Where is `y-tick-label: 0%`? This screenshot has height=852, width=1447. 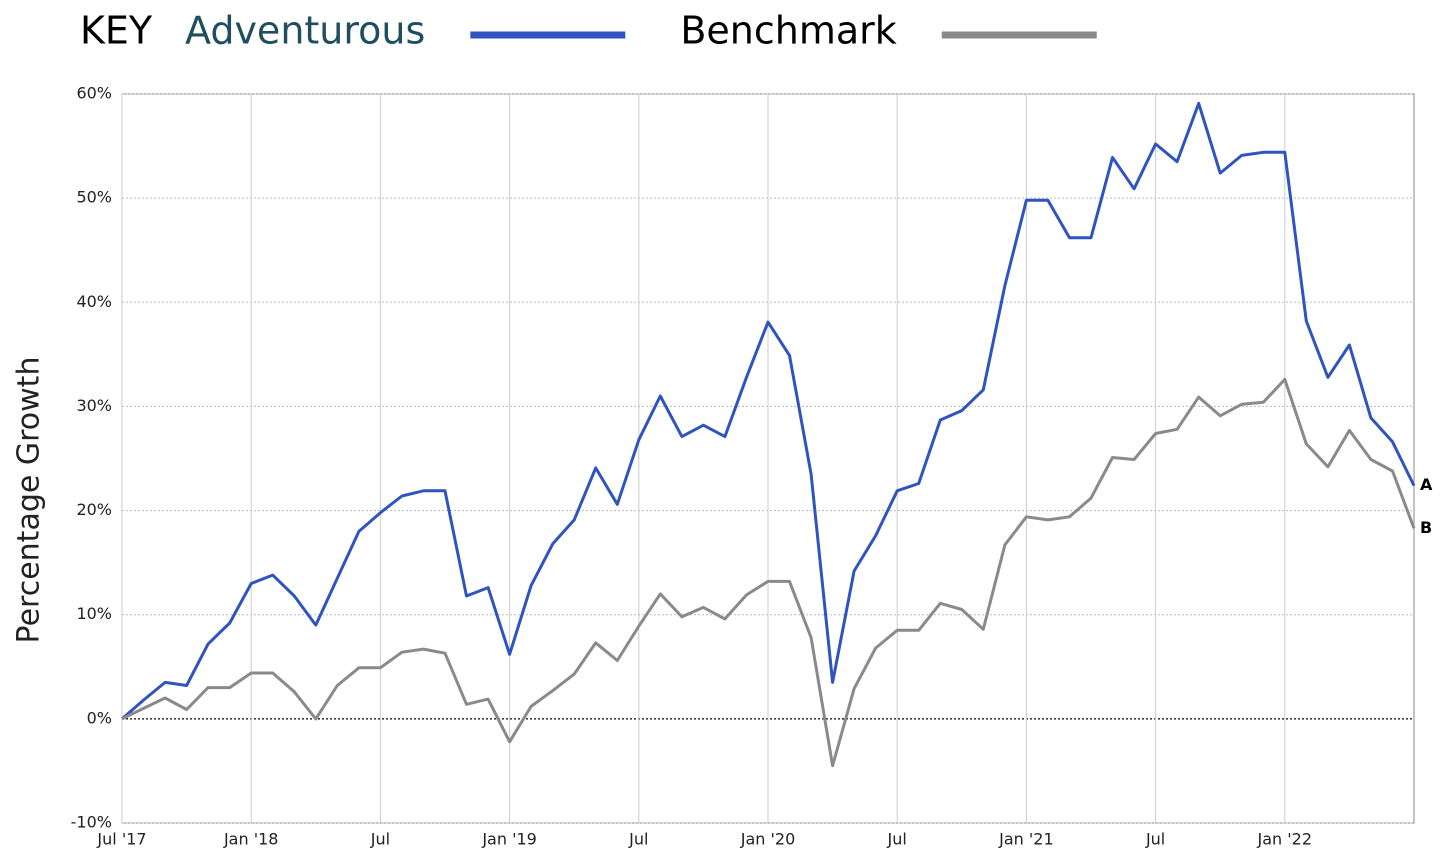 y-tick-label: 0% is located at coordinates (99, 717).